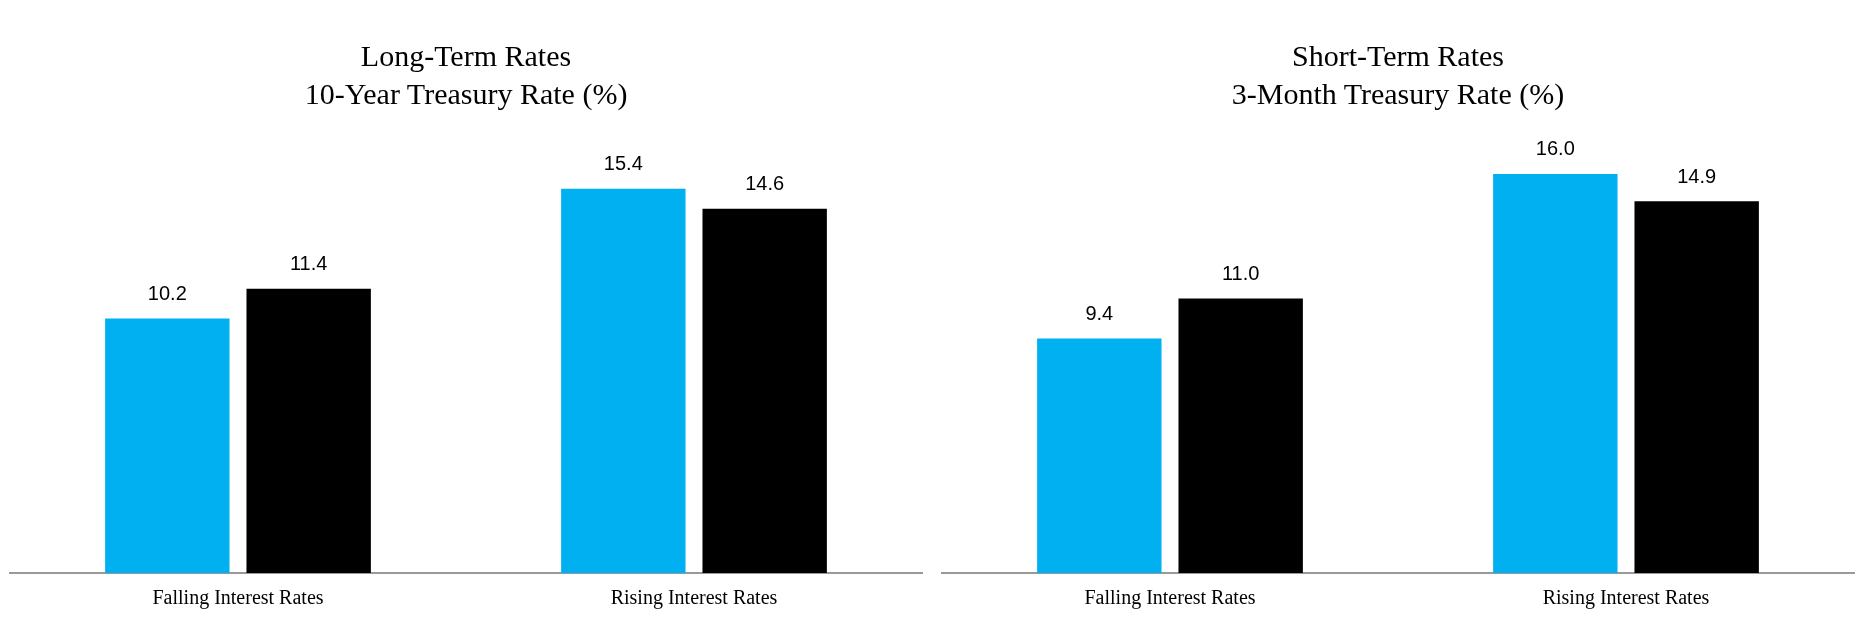 The width and height of the screenshot is (1865, 625). What do you see at coordinates (466, 93) in the screenshot?
I see `chart-subtitle: 10-Year Treasury Rate (%)` at bounding box center [466, 93].